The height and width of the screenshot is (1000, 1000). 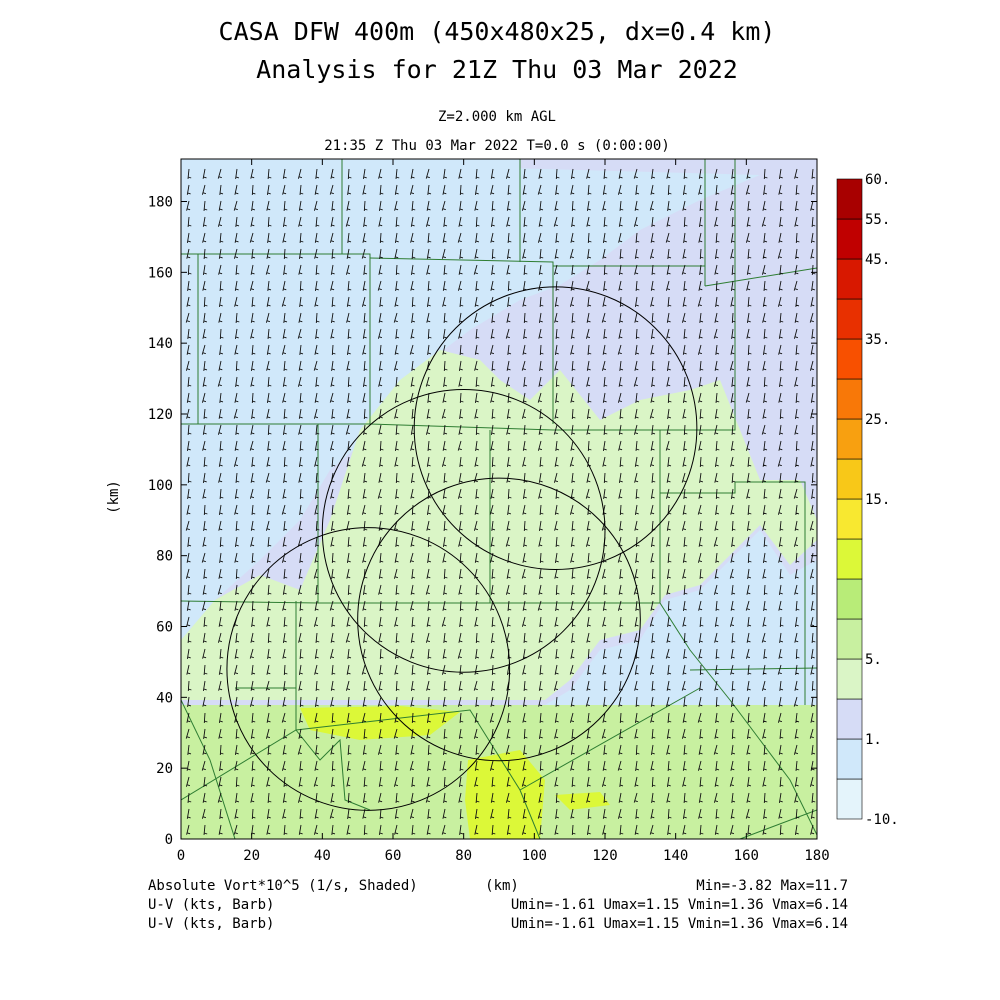 What do you see at coordinates (283, 886) in the screenshot?
I see `footer-field-label: Absolute Vort*10^5 (1/s, Shaded)` at bounding box center [283, 886].